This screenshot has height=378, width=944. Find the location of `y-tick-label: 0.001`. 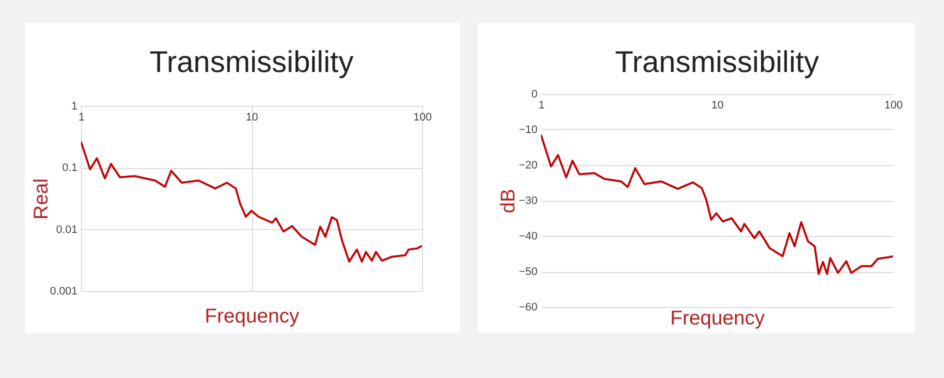

y-tick-label: 0.001 is located at coordinates (64, 292).